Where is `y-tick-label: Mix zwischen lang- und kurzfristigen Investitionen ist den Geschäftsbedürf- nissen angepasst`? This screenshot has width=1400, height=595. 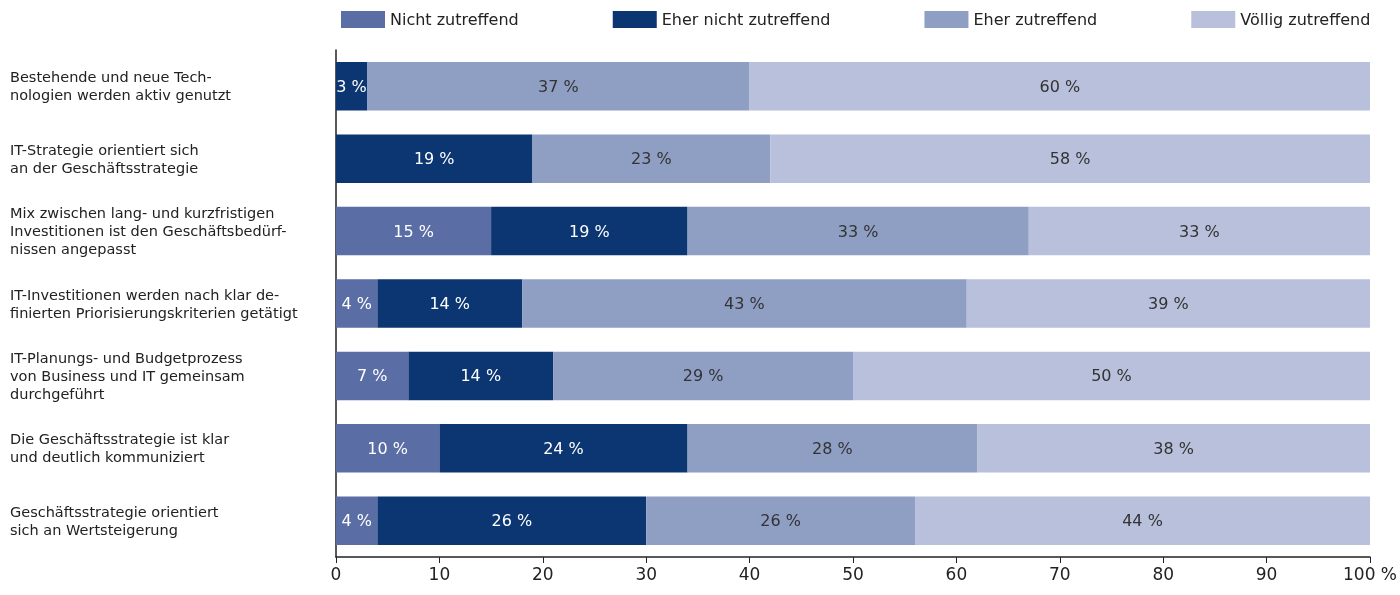 y-tick-label: Mix zwischen lang- und kurzfristigen Investitionen ist den Geschäftsbedürf- nissen angepasst is located at coordinates (148, 231).